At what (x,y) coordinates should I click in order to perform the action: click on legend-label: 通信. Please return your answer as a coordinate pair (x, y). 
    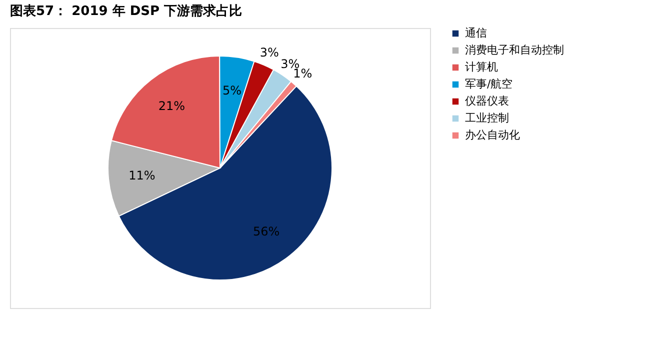
    Looking at the image, I should click on (476, 33).